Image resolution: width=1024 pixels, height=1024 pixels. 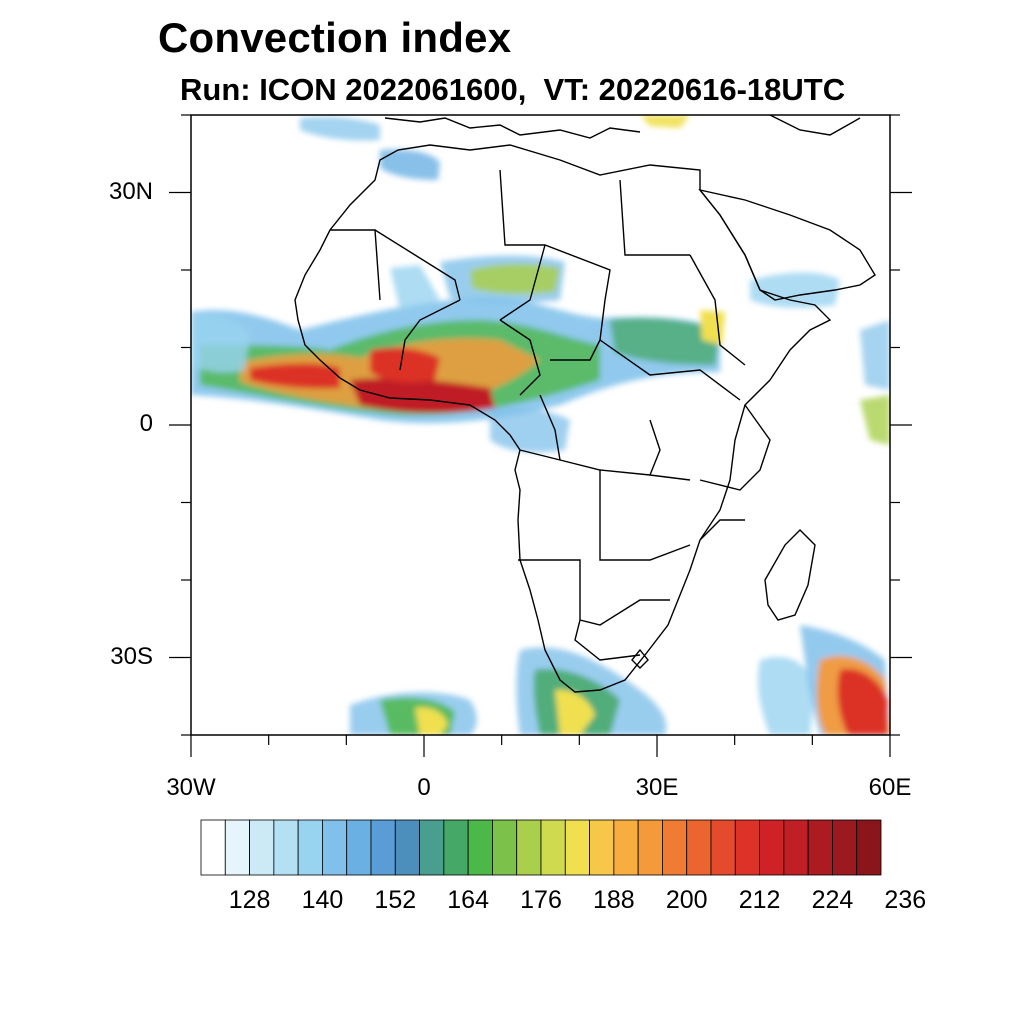 What do you see at coordinates (131, 656) in the screenshot?
I see `y-tick-label: 30S` at bounding box center [131, 656].